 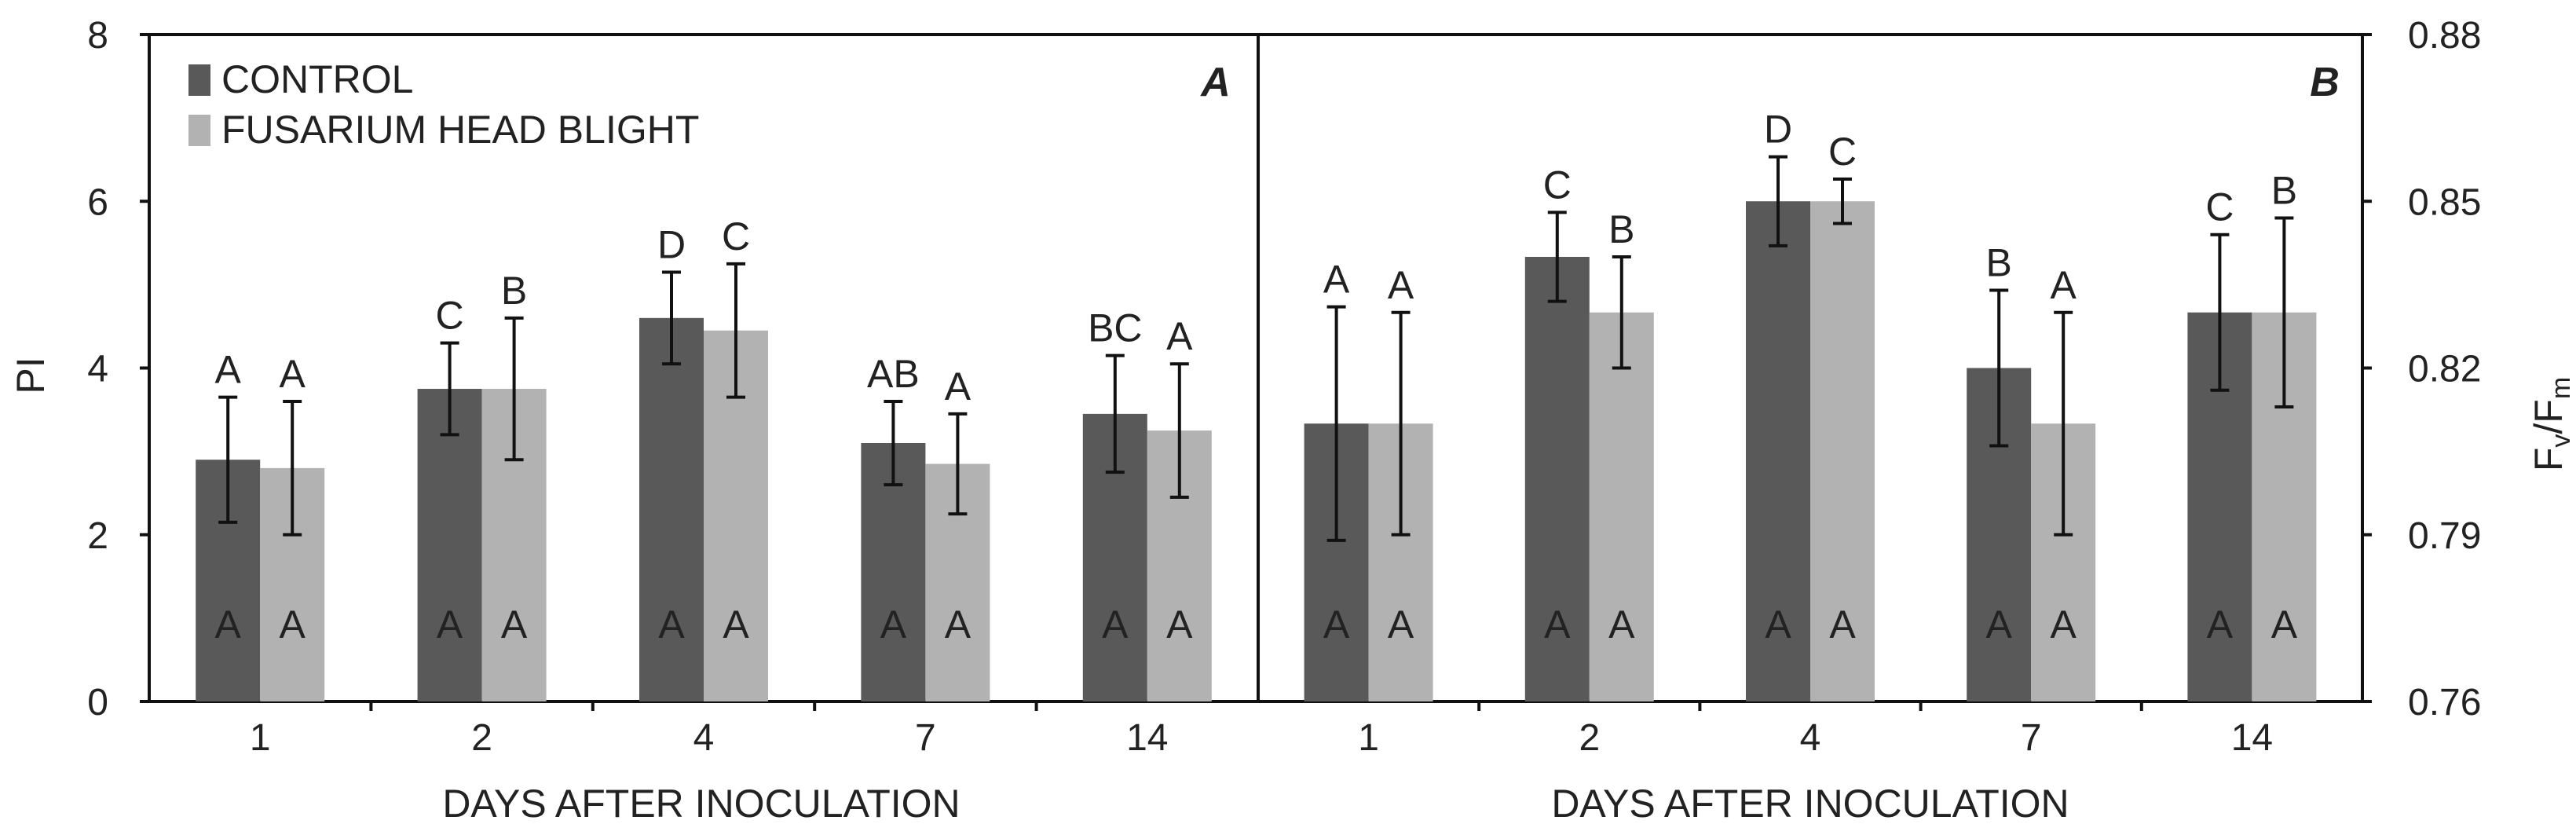 I want to click on panel-label-b: B, so click(x=2325, y=83).